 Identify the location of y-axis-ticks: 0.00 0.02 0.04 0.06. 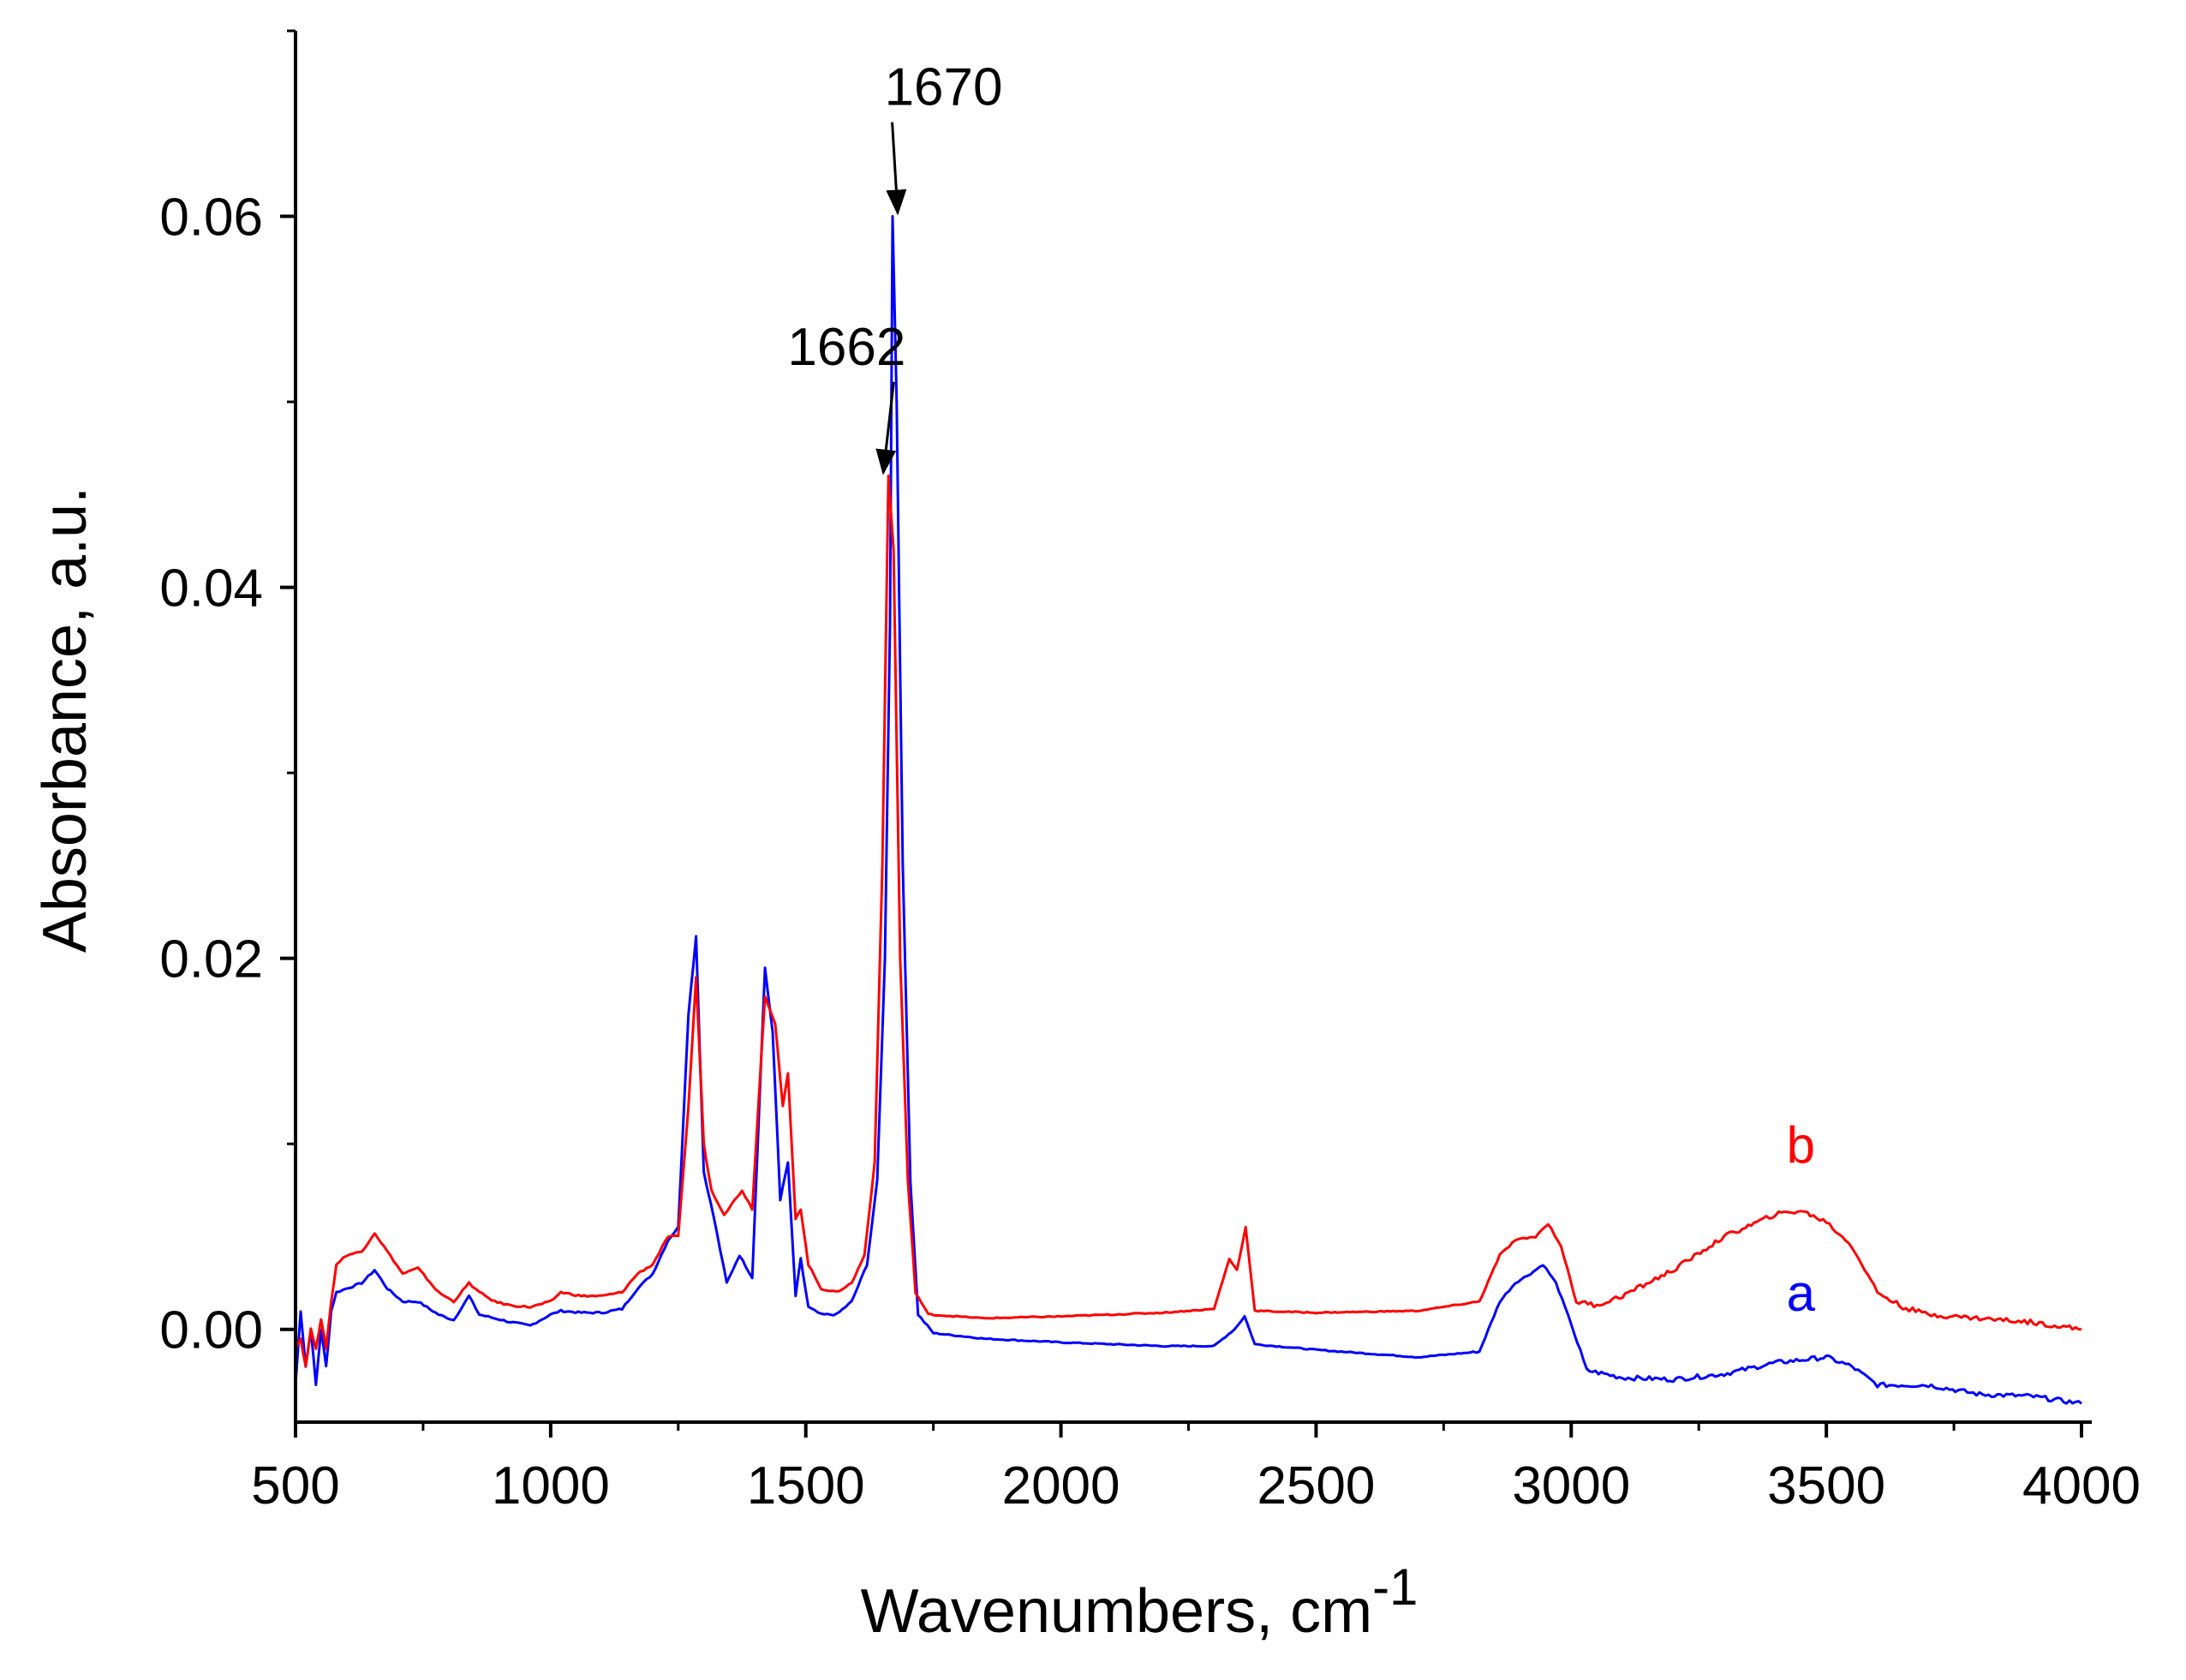
(228, 694).